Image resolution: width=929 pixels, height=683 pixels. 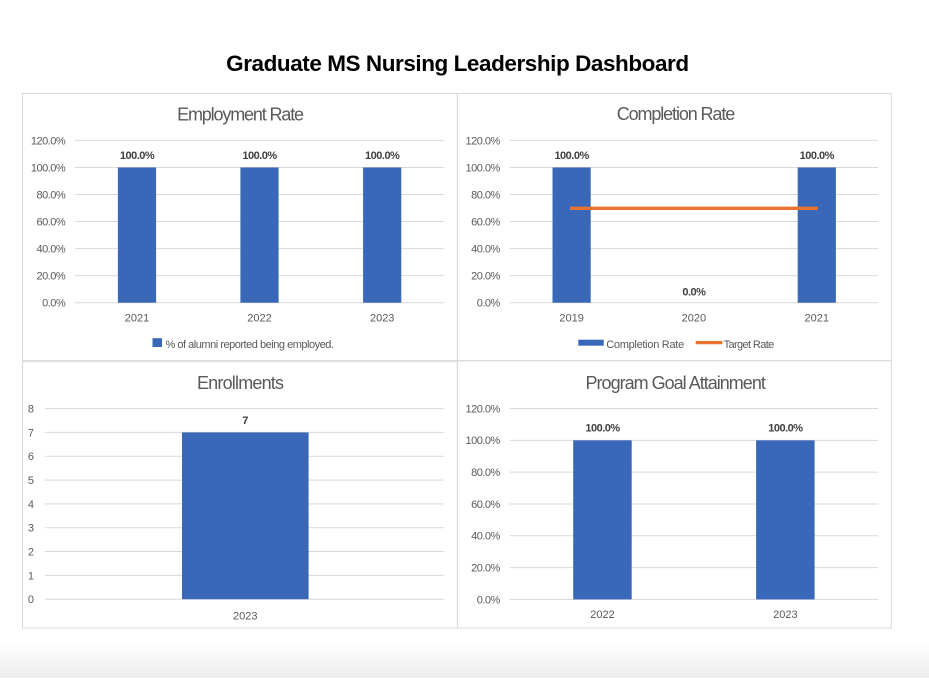 What do you see at coordinates (31, 505) in the screenshot?
I see `svg-text: 4` at bounding box center [31, 505].